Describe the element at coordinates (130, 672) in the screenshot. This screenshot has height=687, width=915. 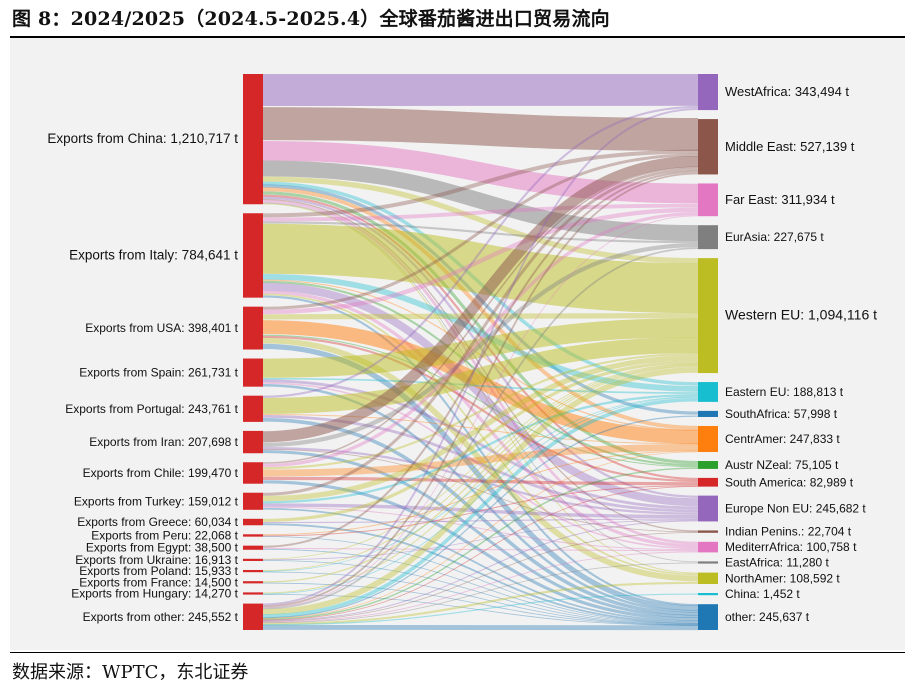
I see `source-note: 数据来源：WPTC，东北证券` at that location.